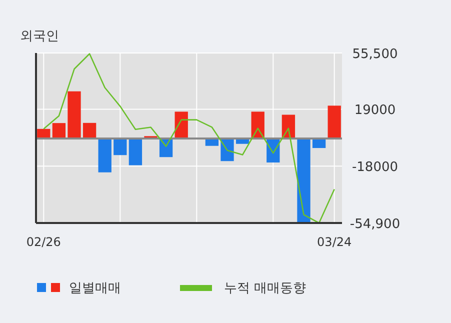 The width and height of the screenshot is (451, 323). I want to click on y-tick-label: -18000, so click(375, 168).